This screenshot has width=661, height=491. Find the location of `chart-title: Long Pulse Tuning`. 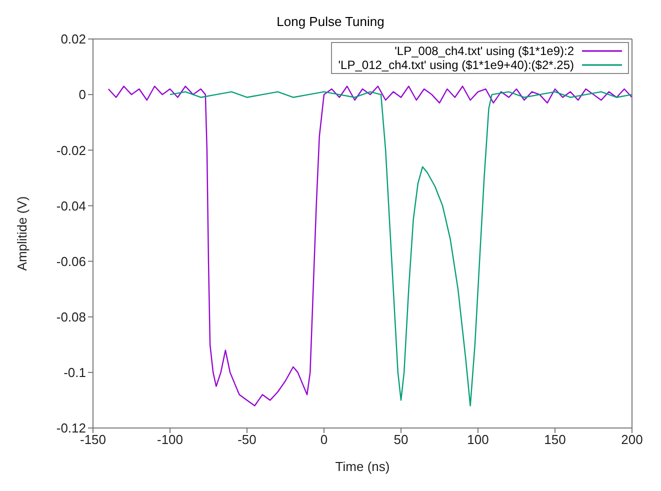

chart-title: Long Pulse Tuning is located at coordinates (331, 21).